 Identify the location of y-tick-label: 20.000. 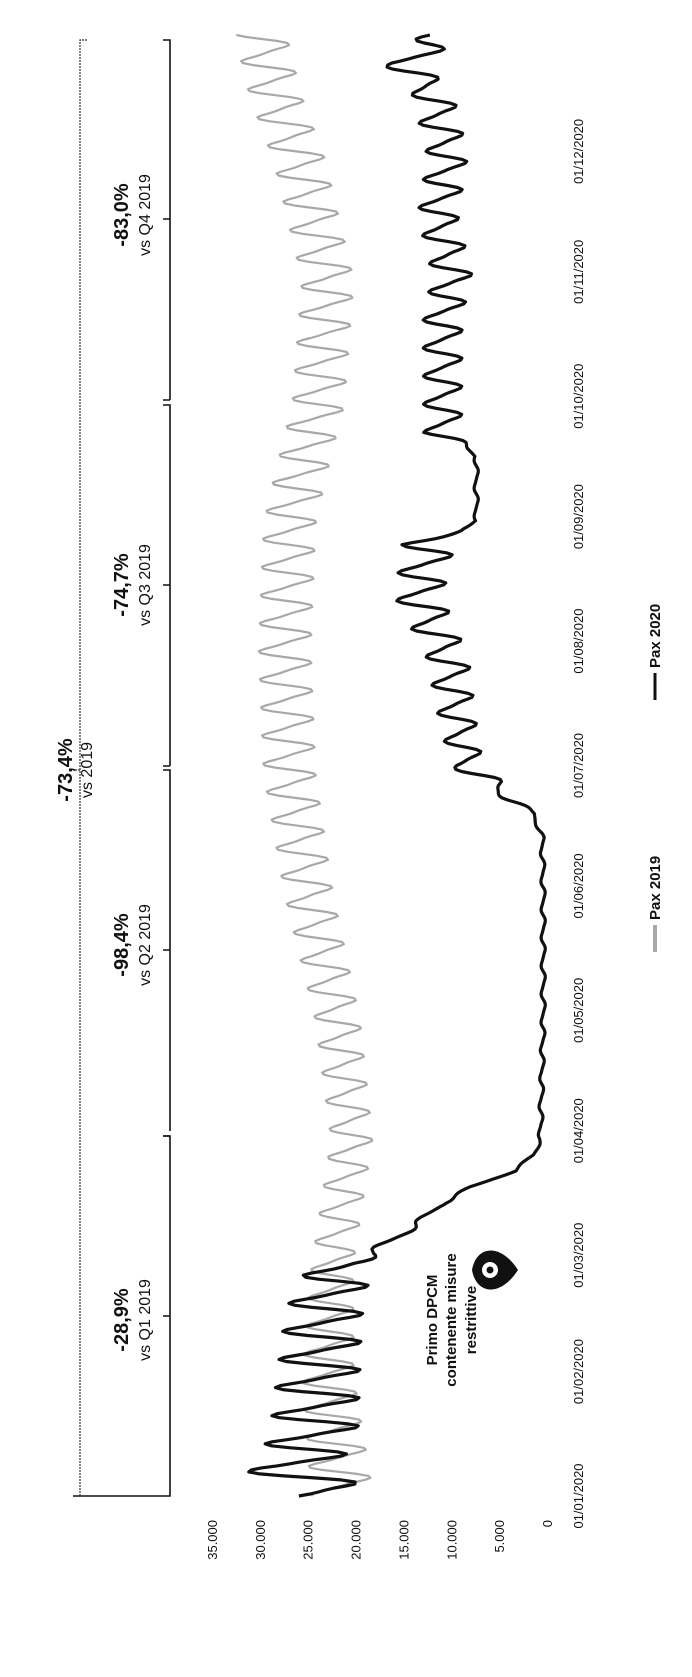
(356, 1540).